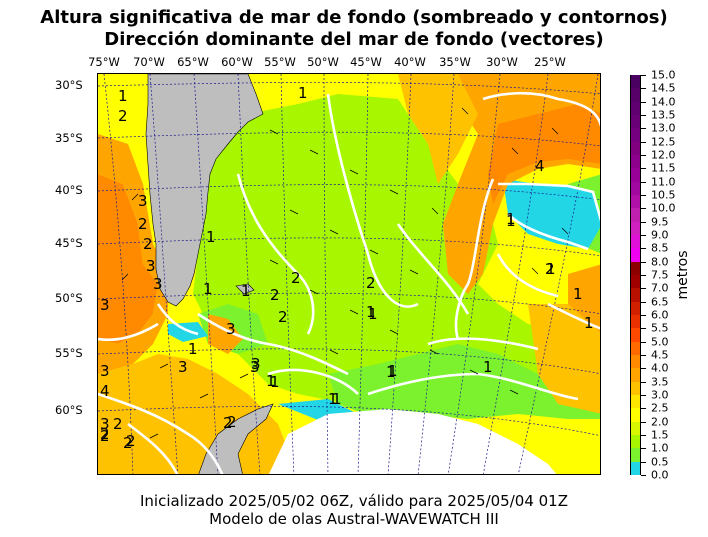  Describe the element at coordinates (193, 62) in the screenshot. I see `lon-label: 65°W` at that location.